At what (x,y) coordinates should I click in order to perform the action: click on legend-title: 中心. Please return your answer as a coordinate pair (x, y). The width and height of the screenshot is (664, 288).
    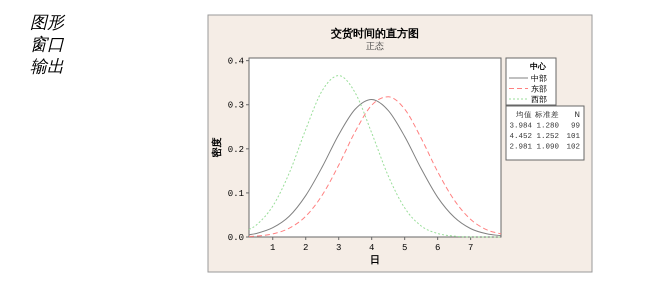
    Looking at the image, I should click on (538, 66).